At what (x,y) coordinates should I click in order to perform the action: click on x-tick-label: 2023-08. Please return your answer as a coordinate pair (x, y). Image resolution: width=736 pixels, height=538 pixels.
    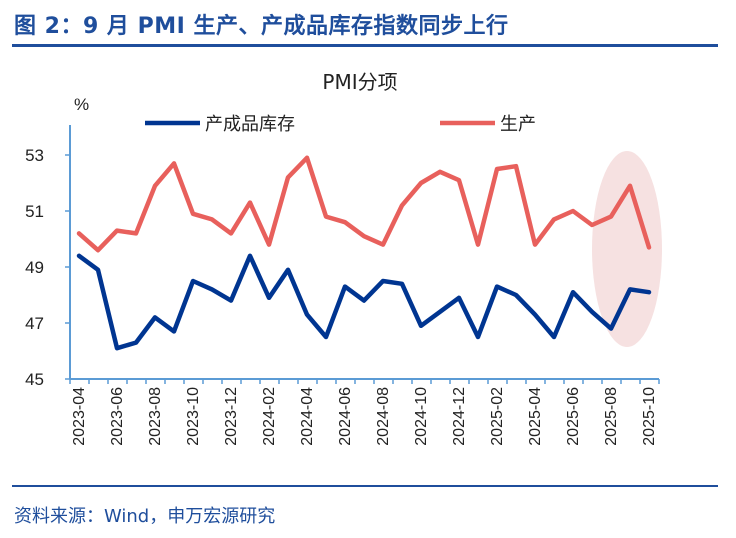
    Looking at the image, I should click on (155, 416).